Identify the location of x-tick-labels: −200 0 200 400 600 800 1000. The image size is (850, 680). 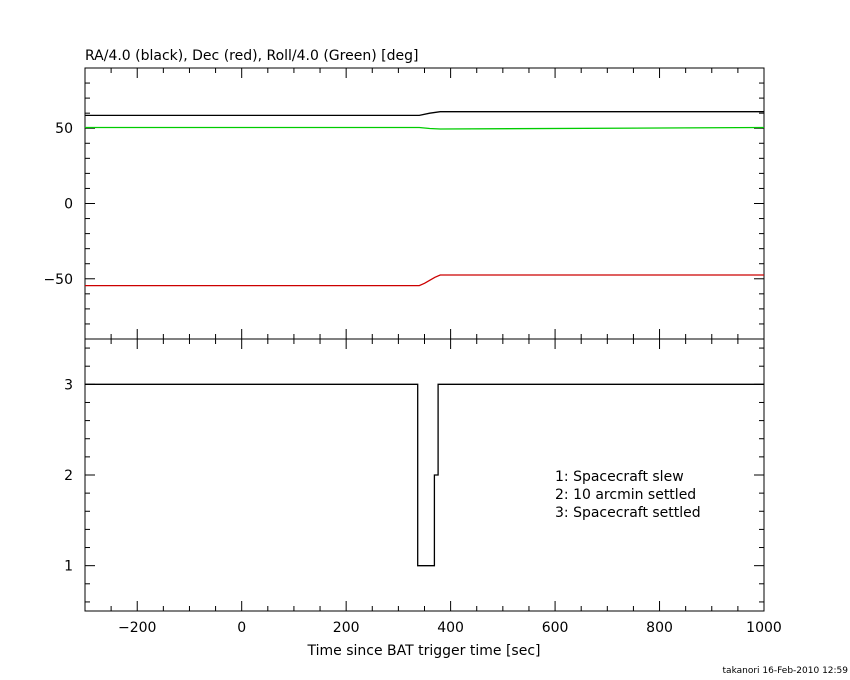
(450, 628).